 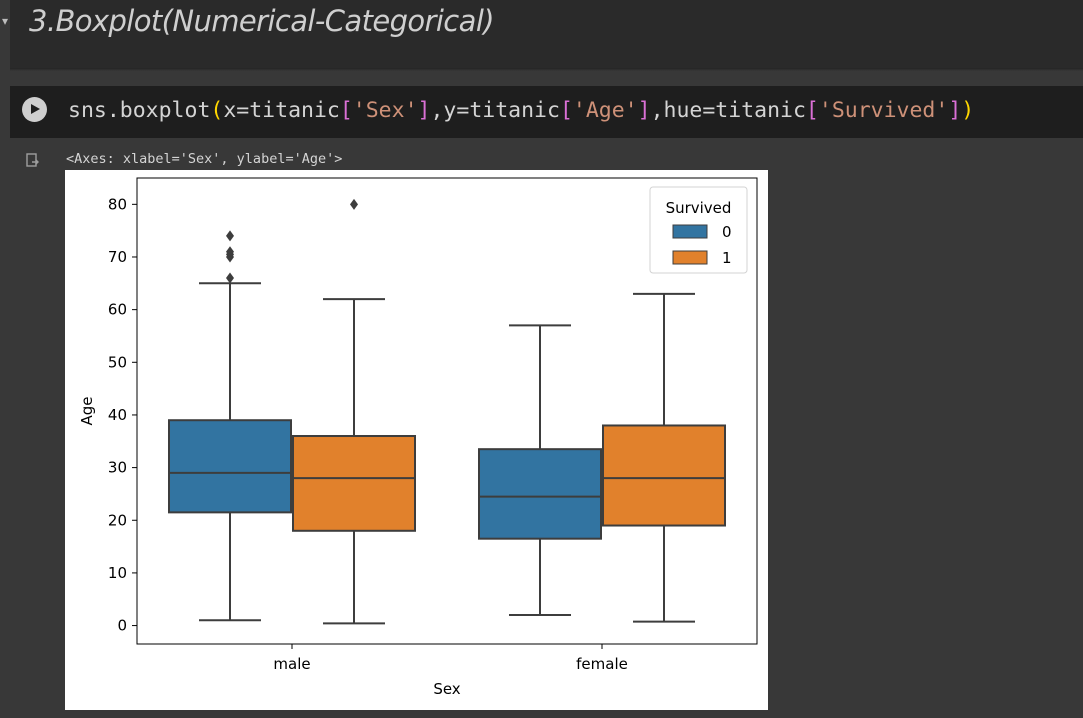 I want to click on code-token: ,y=titanic, so click(x=495, y=110).